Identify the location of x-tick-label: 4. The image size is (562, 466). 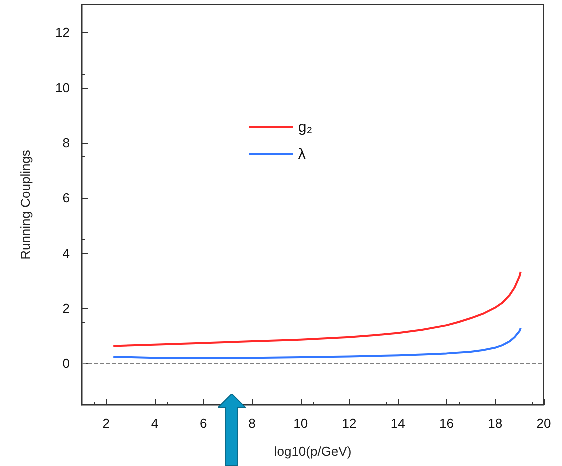
(155, 423).